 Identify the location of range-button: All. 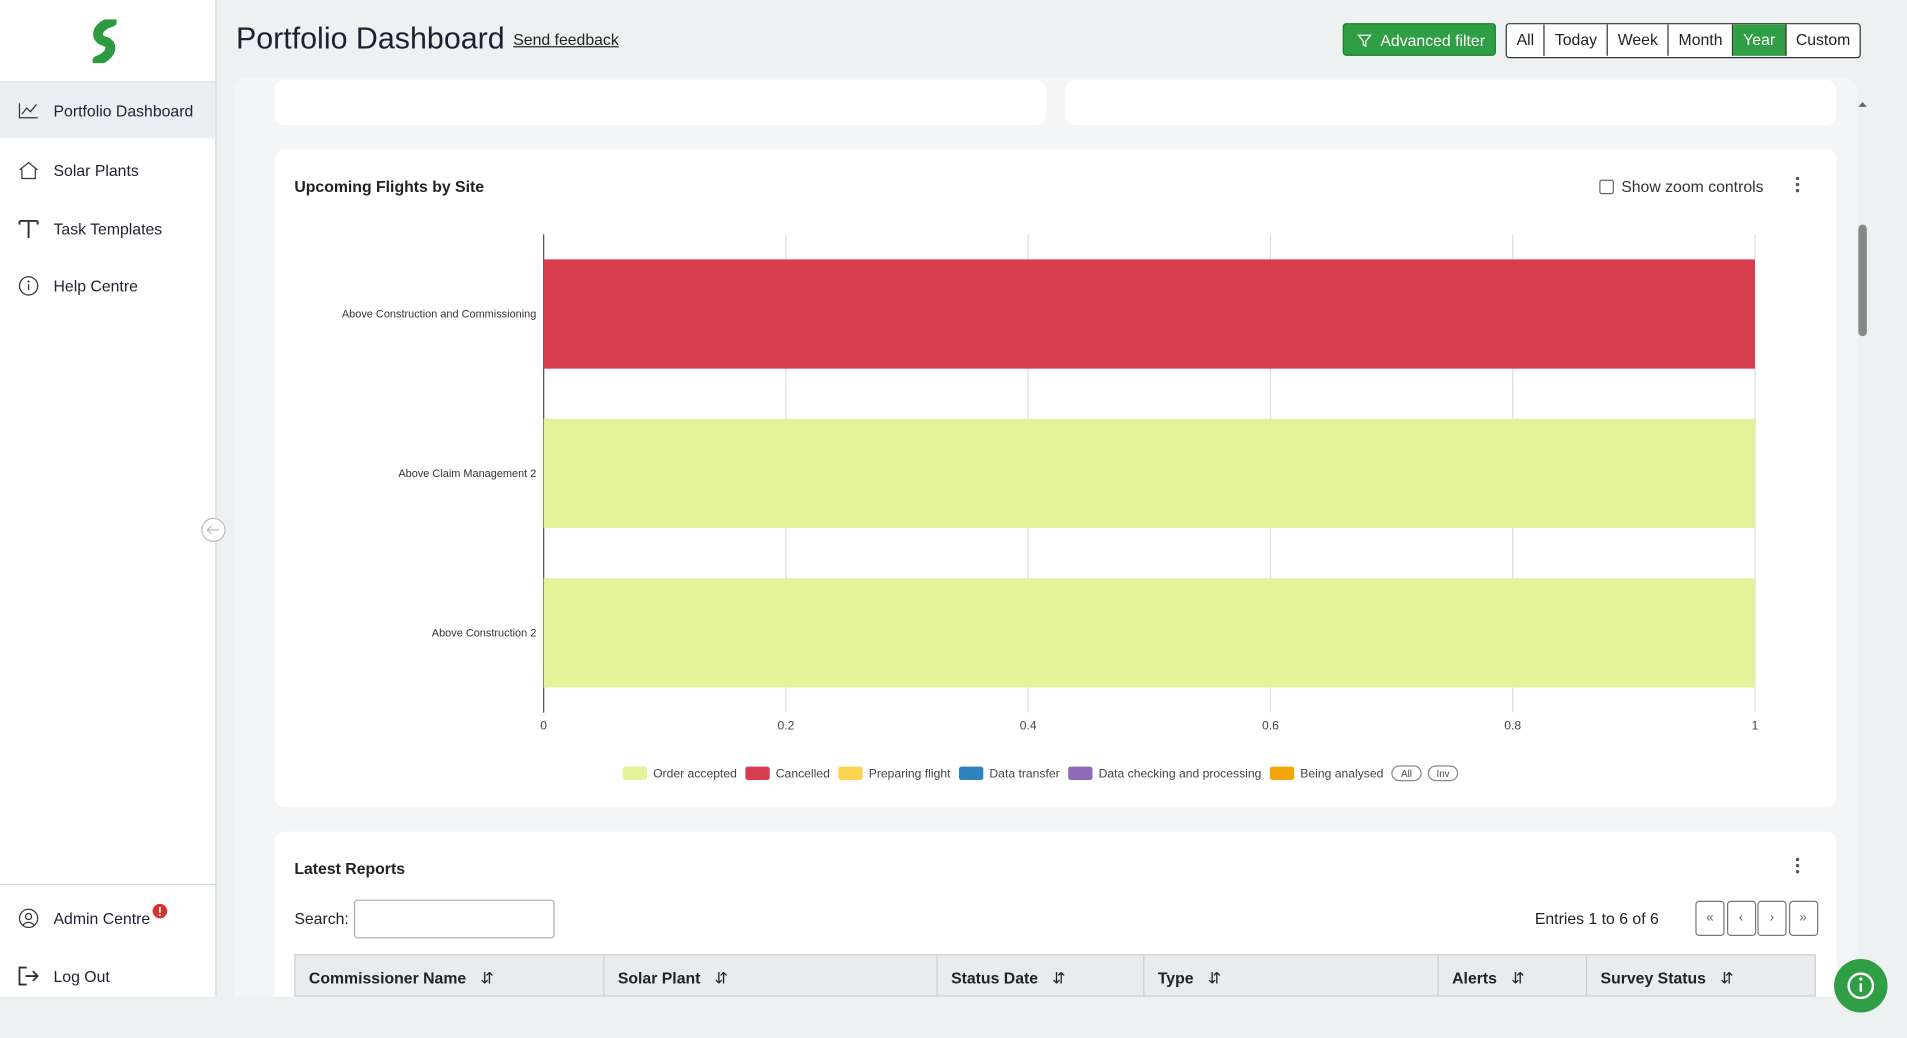
(1526, 40).